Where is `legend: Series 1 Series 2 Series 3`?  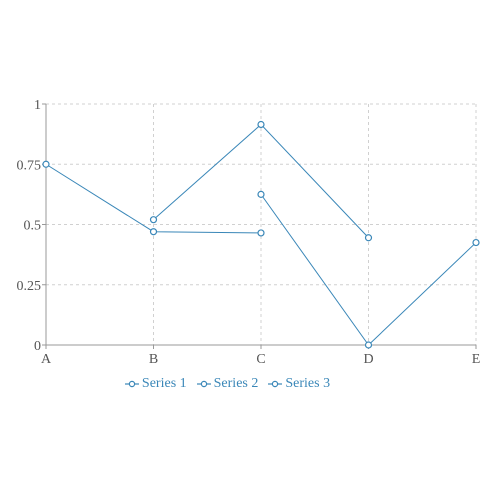 legend: Series 1 Series 2 Series 3 is located at coordinates (227, 384).